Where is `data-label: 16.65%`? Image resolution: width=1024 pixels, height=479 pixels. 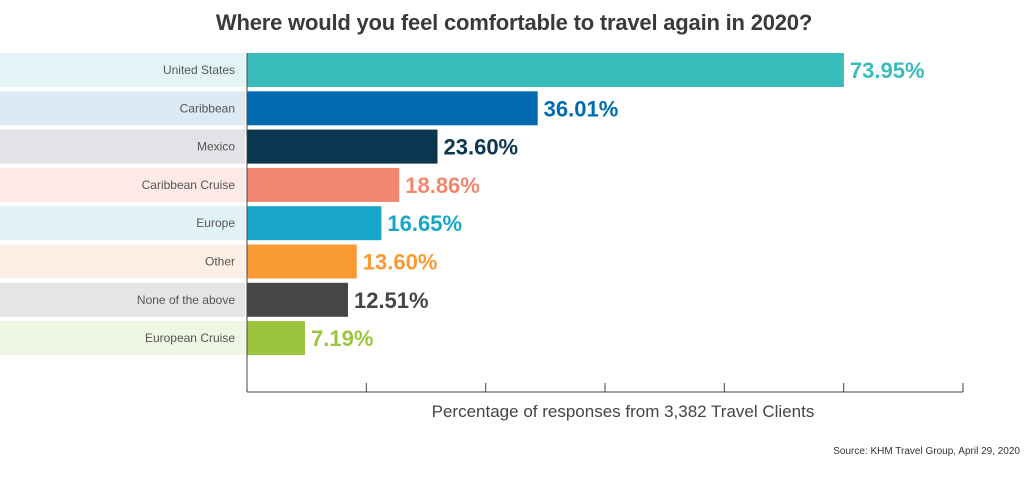 data-label: 16.65% is located at coordinates (424, 223).